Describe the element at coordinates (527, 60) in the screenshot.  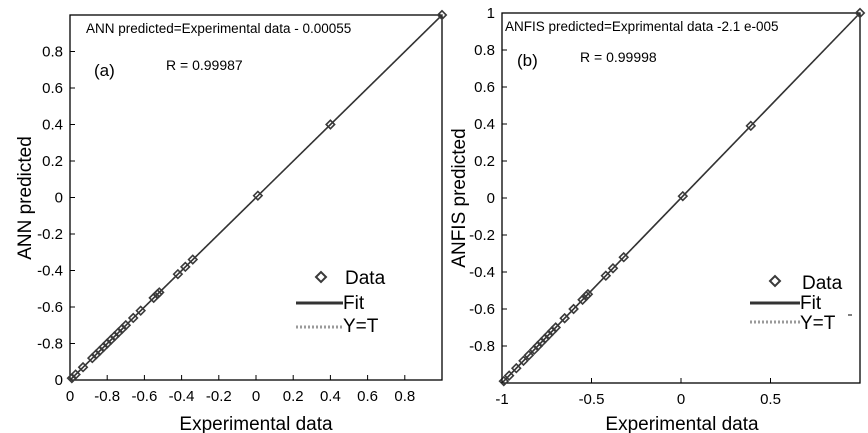
I see `chart-b-panel-label: (b)` at that location.